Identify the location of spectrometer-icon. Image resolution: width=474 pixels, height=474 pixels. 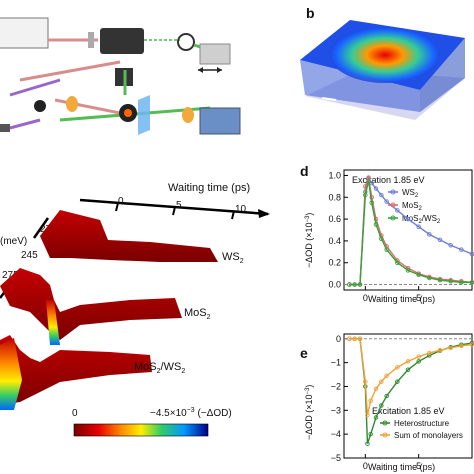
(220, 121).